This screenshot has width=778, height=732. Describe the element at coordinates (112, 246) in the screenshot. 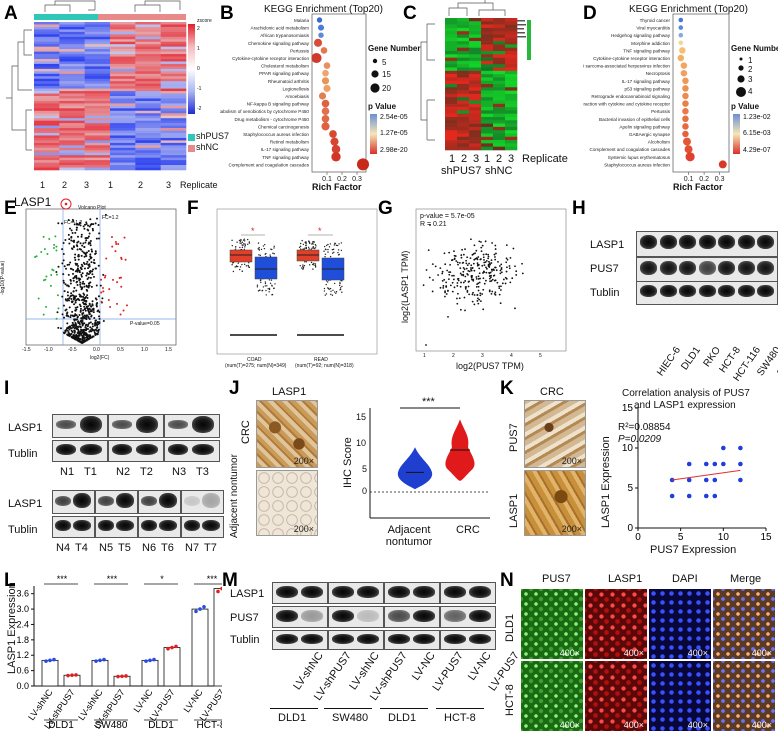

I see `volcano-point-up` at that location.